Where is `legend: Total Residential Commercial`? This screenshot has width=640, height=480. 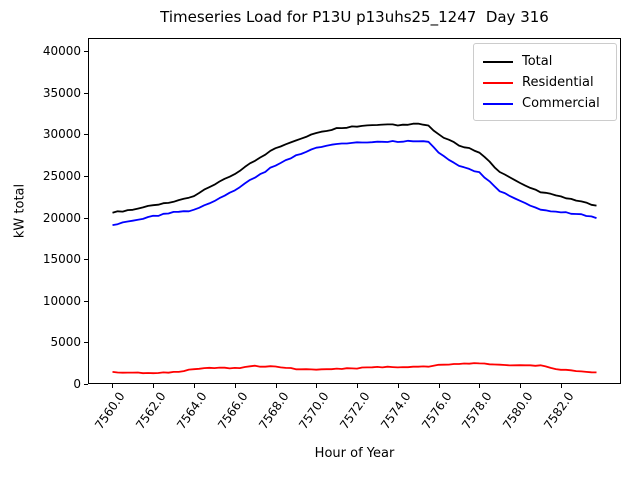
legend: Total Residential Commercial is located at coordinates (545, 82).